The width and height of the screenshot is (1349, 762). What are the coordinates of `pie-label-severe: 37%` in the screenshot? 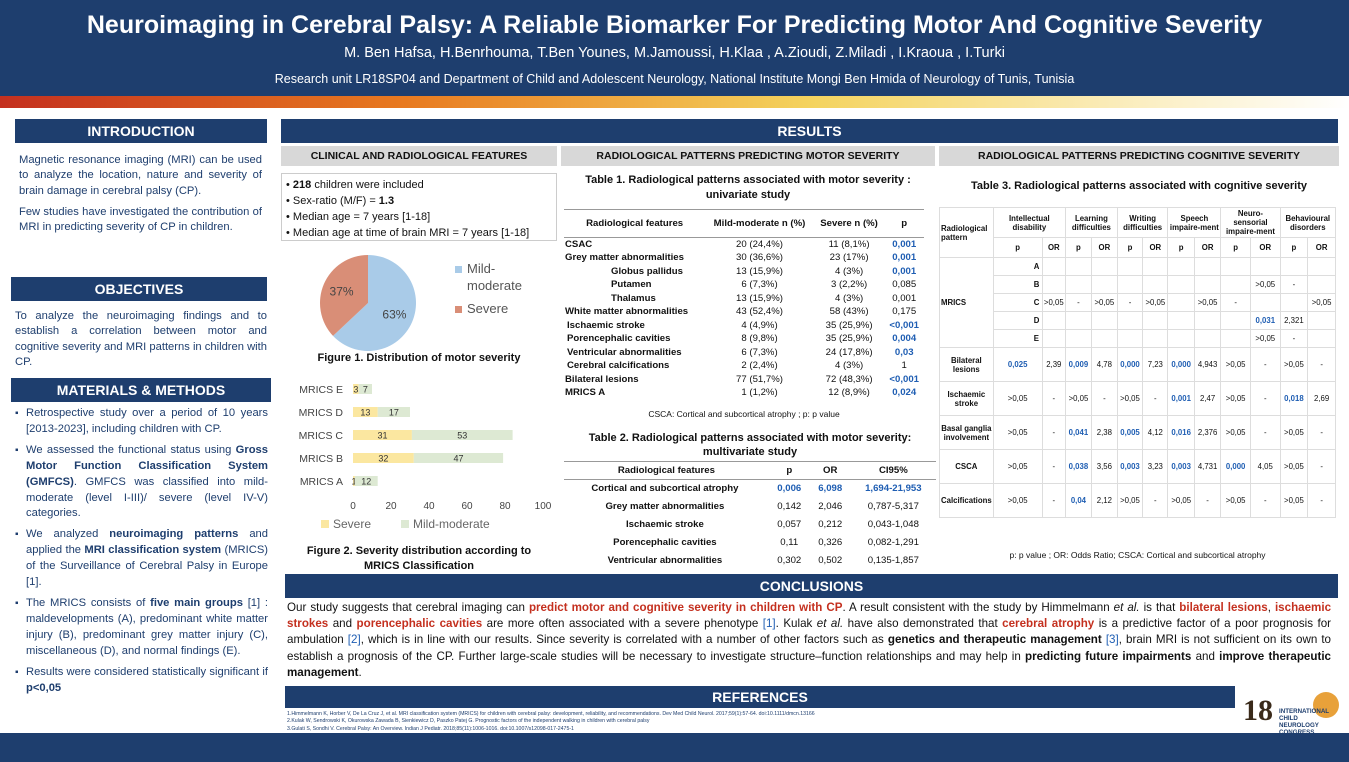 It's located at (342, 292).